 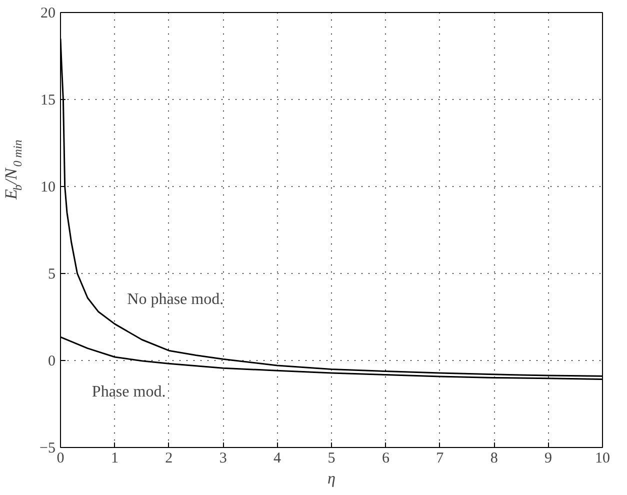 What do you see at coordinates (52, 274) in the screenshot?
I see `y-tick-label: 5` at bounding box center [52, 274].